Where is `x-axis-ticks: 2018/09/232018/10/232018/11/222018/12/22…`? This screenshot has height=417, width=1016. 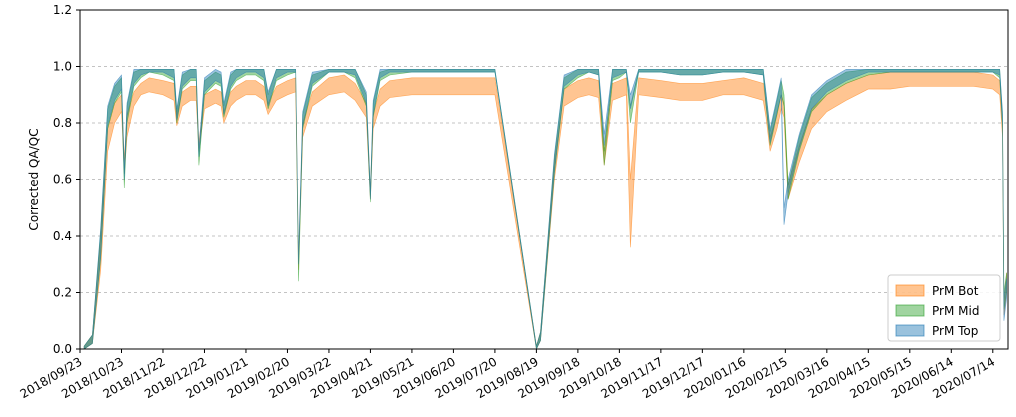 x-axis-ticks: 2018/09/232018/10/232018/11/222018/12/22… is located at coordinates (507, 375).